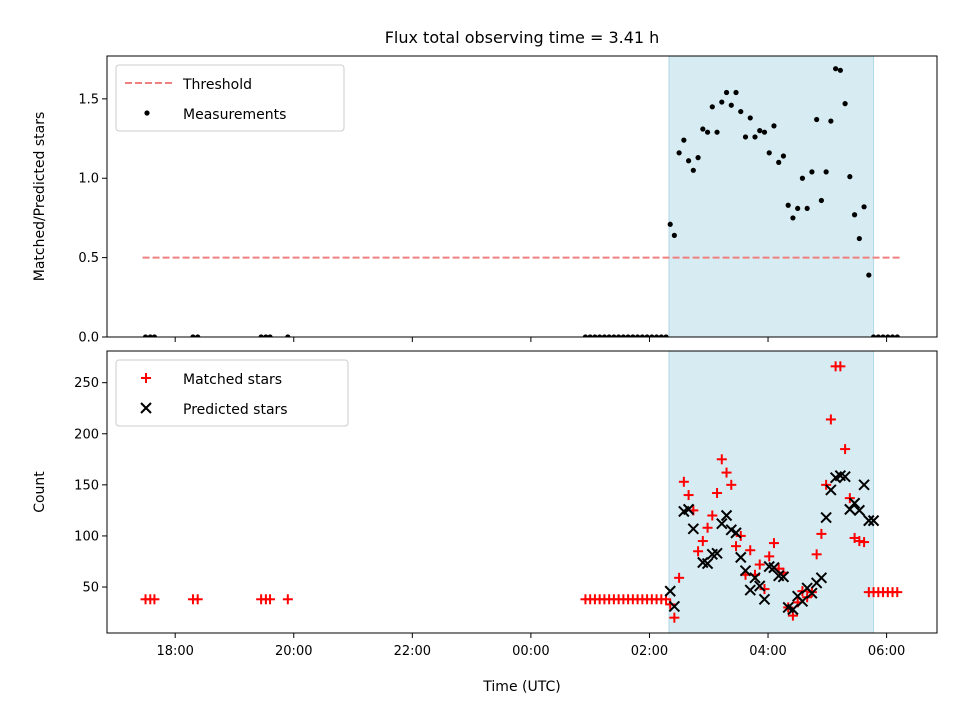 This screenshot has height=720, width=960. What do you see at coordinates (40, 492) in the screenshot?
I see `y-axis-label: Count` at bounding box center [40, 492].